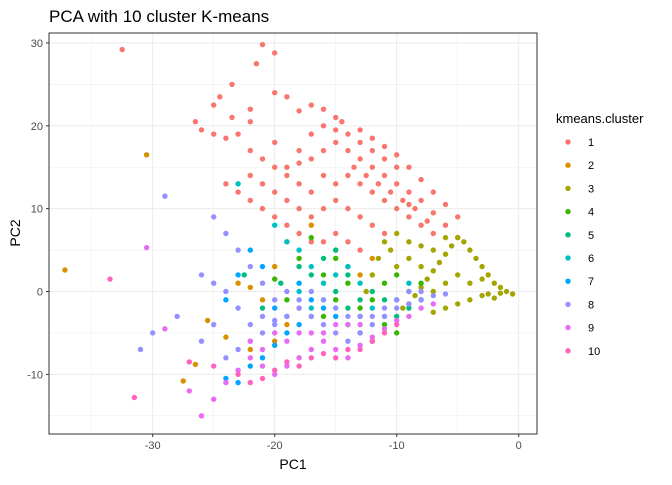 The image size is (672, 485). Describe the element at coordinates (591, 282) in the screenshot. I see `legend-label: 7` at that location.